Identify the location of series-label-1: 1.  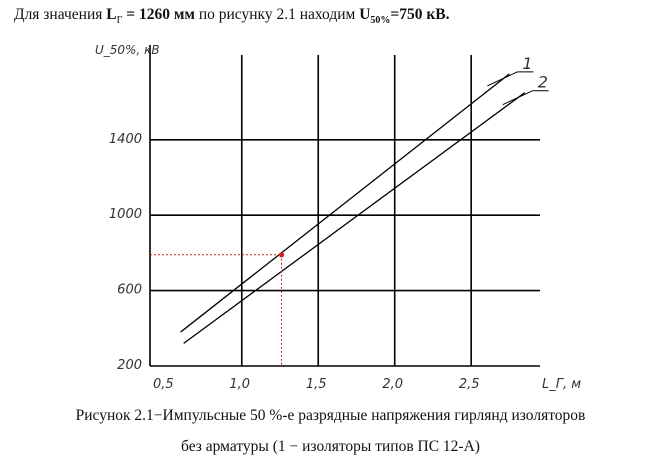
(527, 63).